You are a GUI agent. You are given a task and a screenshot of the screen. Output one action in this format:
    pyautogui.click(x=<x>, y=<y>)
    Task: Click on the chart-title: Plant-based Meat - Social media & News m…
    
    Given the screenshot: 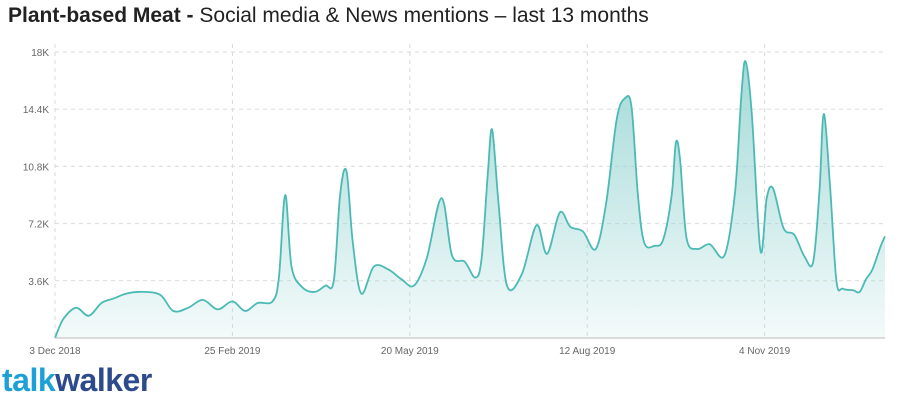 What is the action you would take?
    pyautogui.click(x=328, y=16)
    